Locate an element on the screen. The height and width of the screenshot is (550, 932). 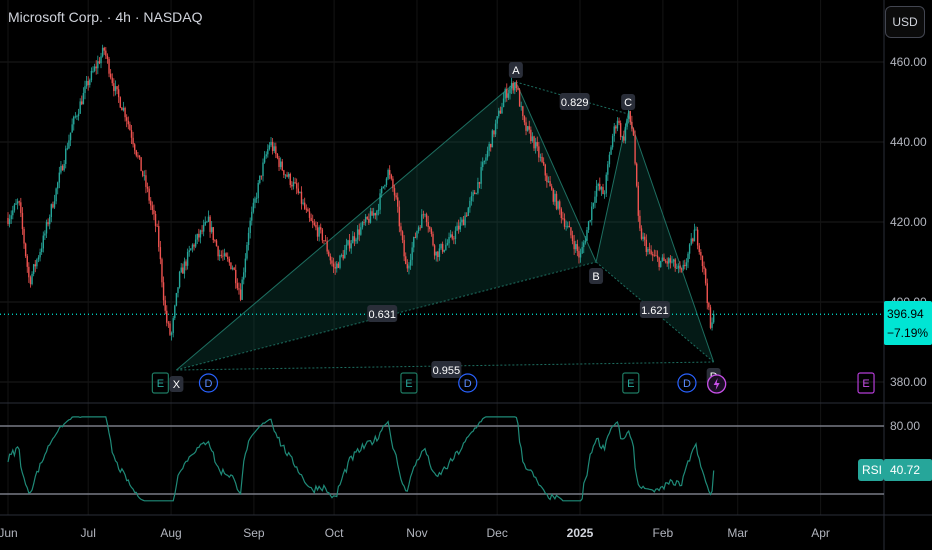
pattern-leg-cd is located at coordinates (671, 238).